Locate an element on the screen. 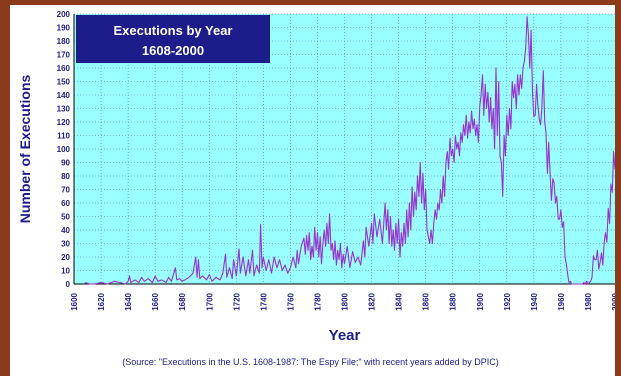 This screenshot has width=621, height=376. y-tick-label: 80 is located at coordinates (65, 176).